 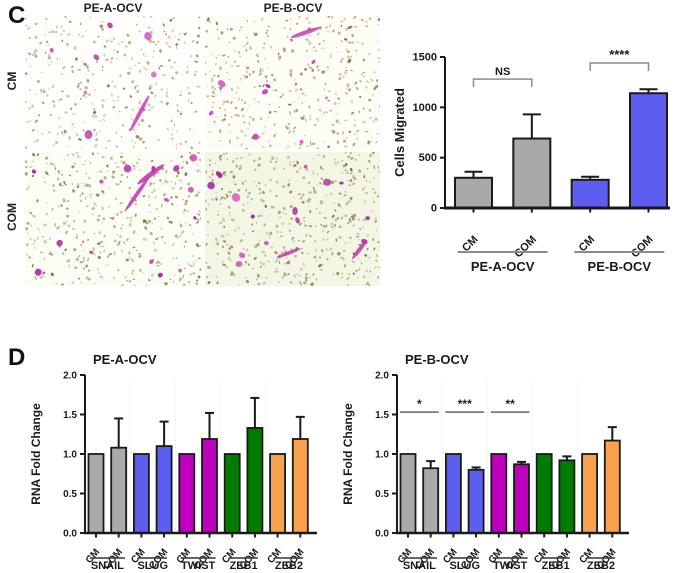 What do you see at coordinates (12, 217) in the screenshot?
I see `row-label-com: COM` at bounding box center [12, 217].